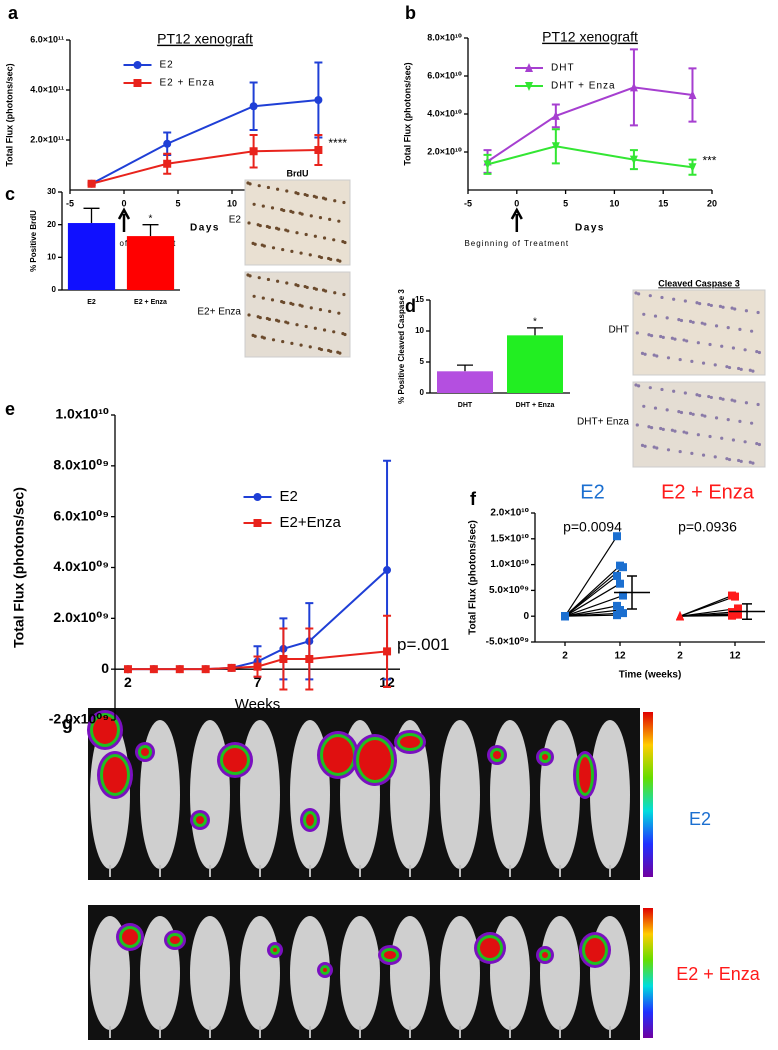  What do you see at coordinates (535, 364) in the screenshot?
I see `bar` at bounding box center [535, 364].